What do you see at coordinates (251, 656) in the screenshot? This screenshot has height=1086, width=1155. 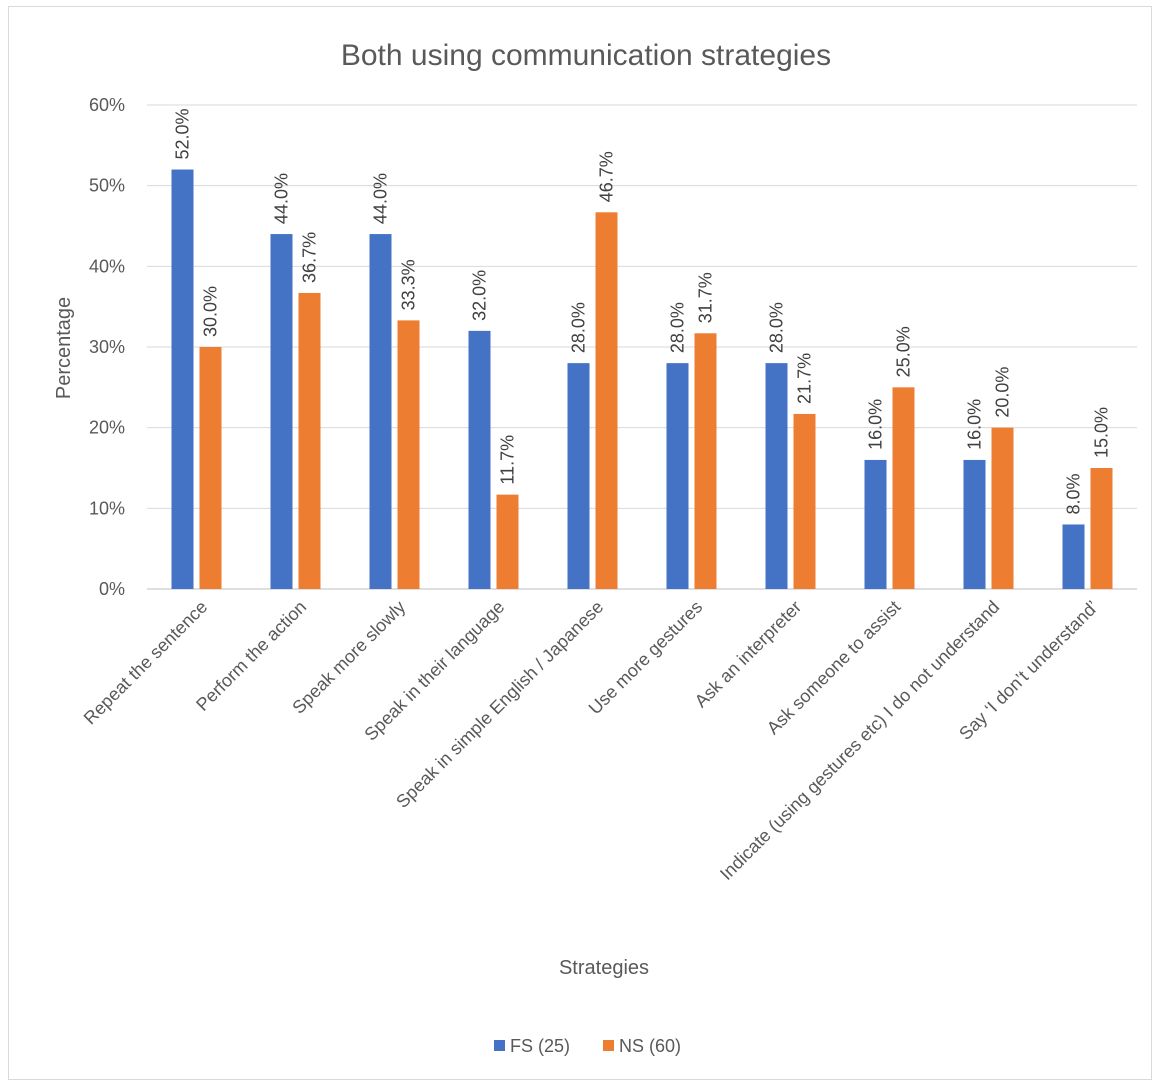 I see `x-category-label: Perform the action` at bounding box center [251, 656].